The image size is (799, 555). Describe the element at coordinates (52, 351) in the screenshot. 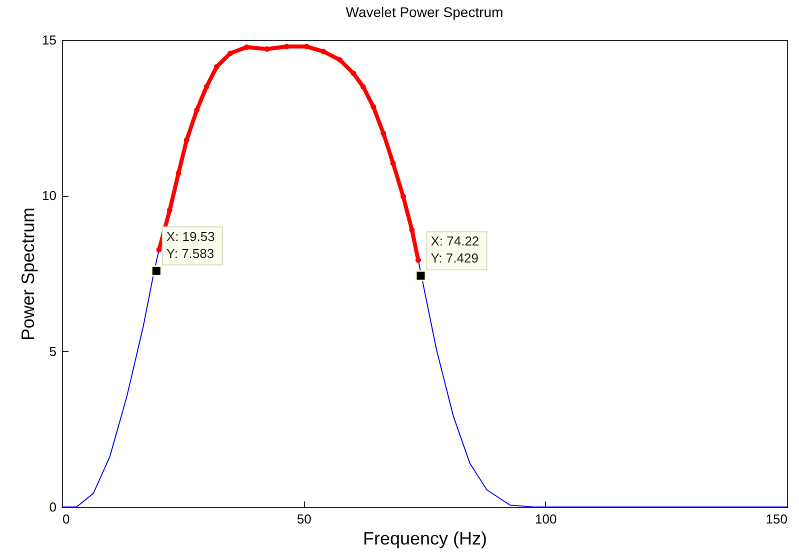

I see `y-tick-label: 5` at that location.